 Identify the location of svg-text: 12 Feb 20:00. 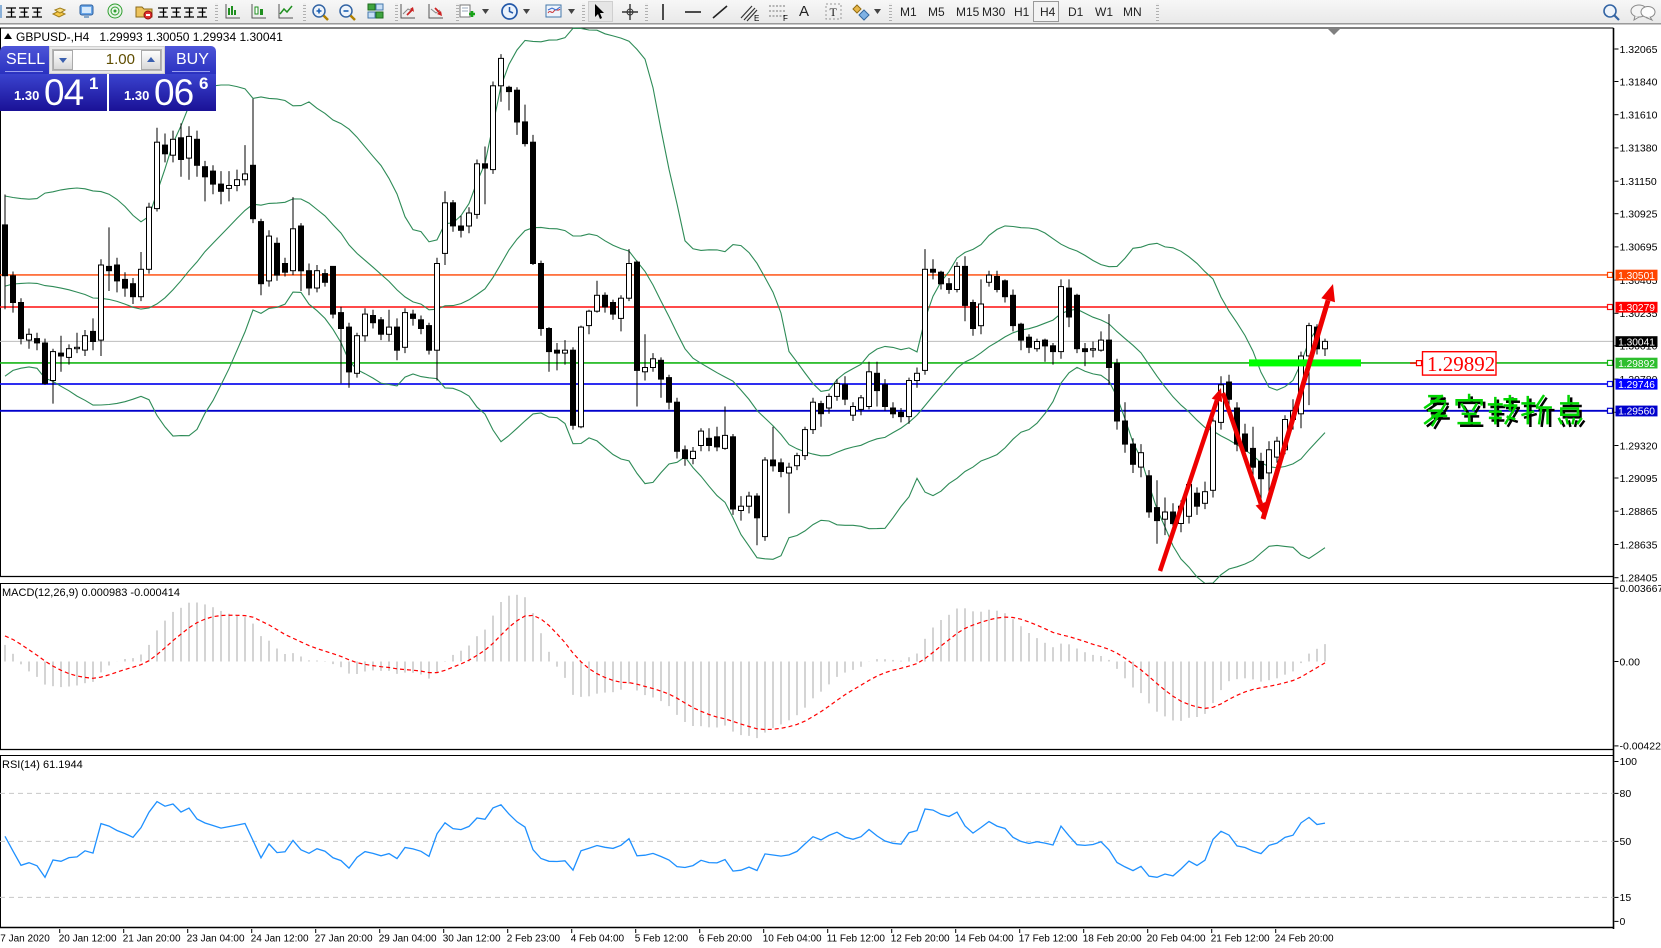
(920, 939).